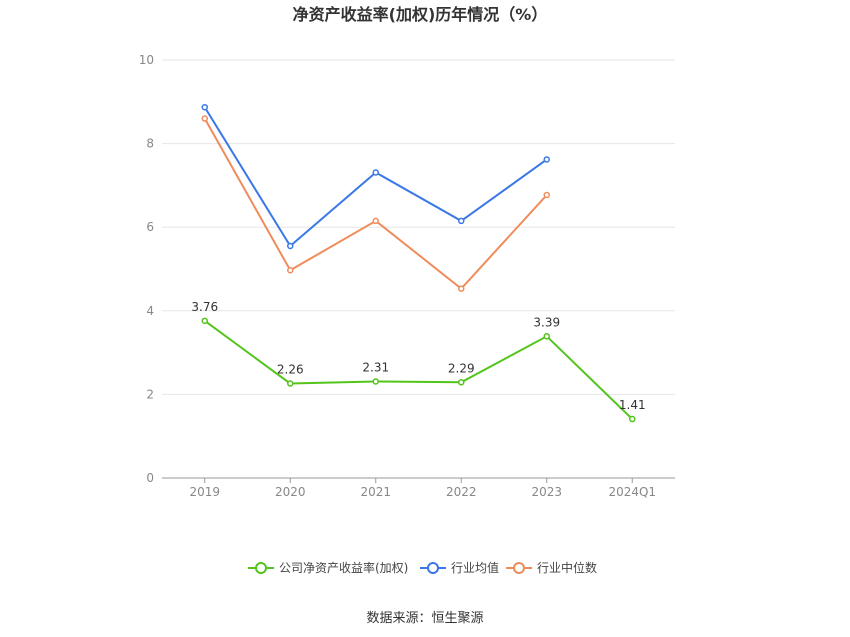 The width and height of the screenshot is (850, 637). What do you see at coordinates (343, 567) in the screenshot?
I see `legend-label: 公司净资产收益率(加权)` at bounding box center [343, 567].